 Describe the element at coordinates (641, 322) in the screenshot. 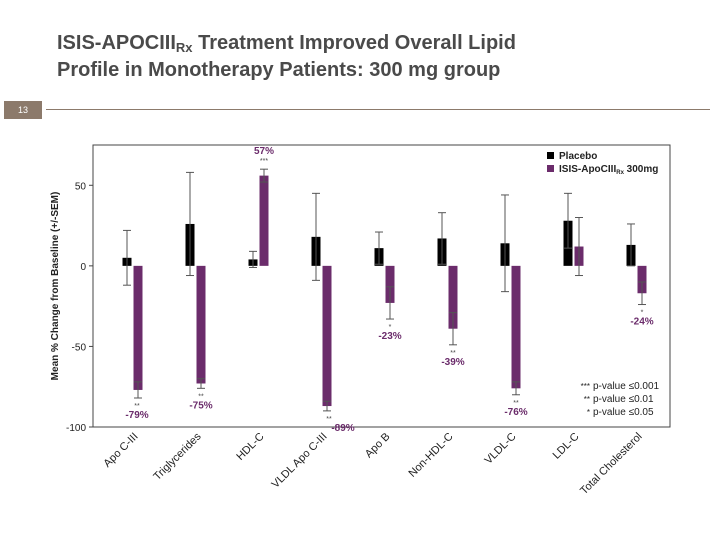

I see `value-label: -24%` at that location.